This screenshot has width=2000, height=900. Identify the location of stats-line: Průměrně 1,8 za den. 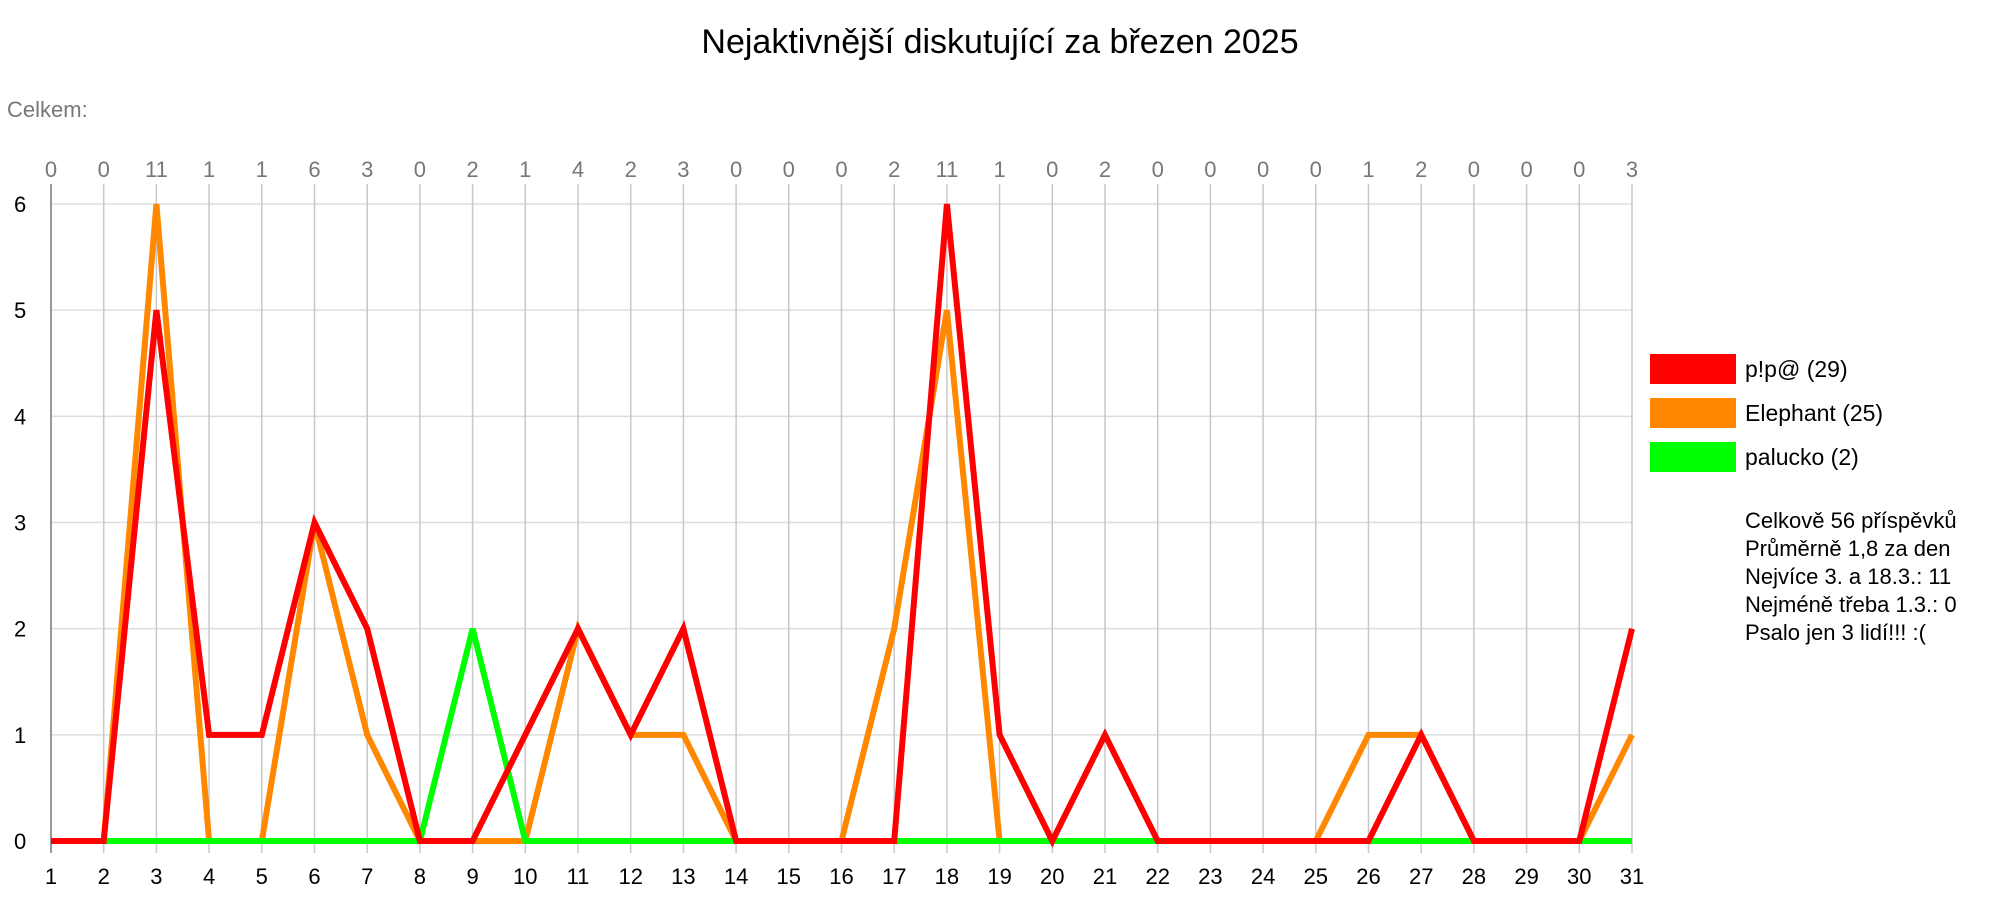
(1847, 548).